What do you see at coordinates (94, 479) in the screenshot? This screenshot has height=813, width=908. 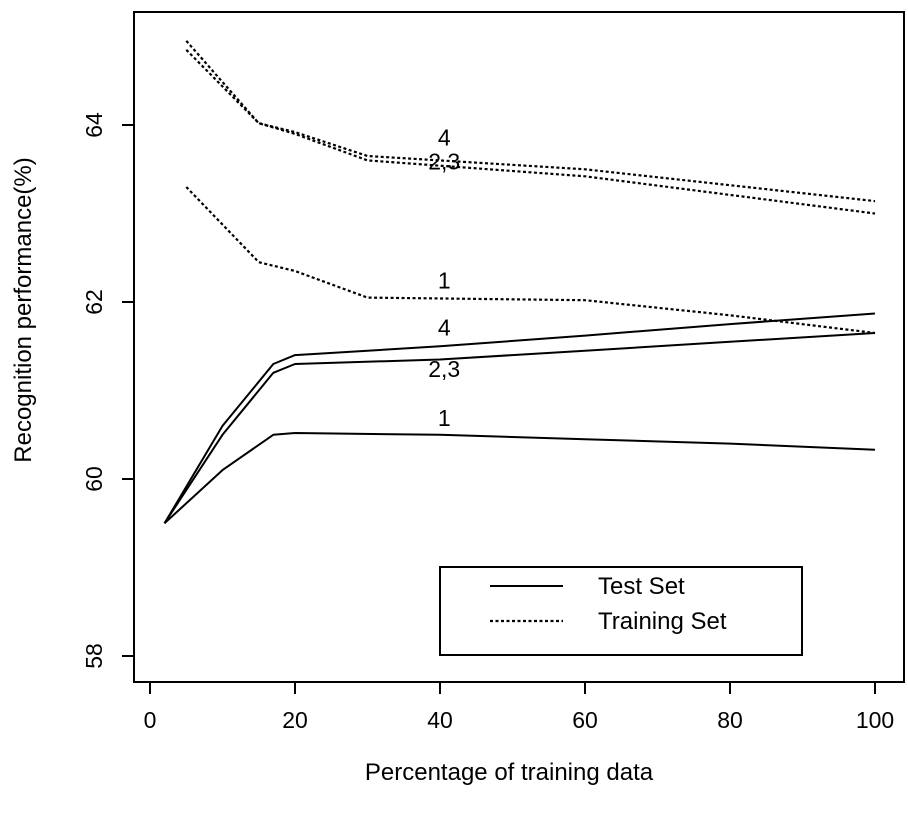 I see `y-tick-label: 60` at bounding box center [94, 479].